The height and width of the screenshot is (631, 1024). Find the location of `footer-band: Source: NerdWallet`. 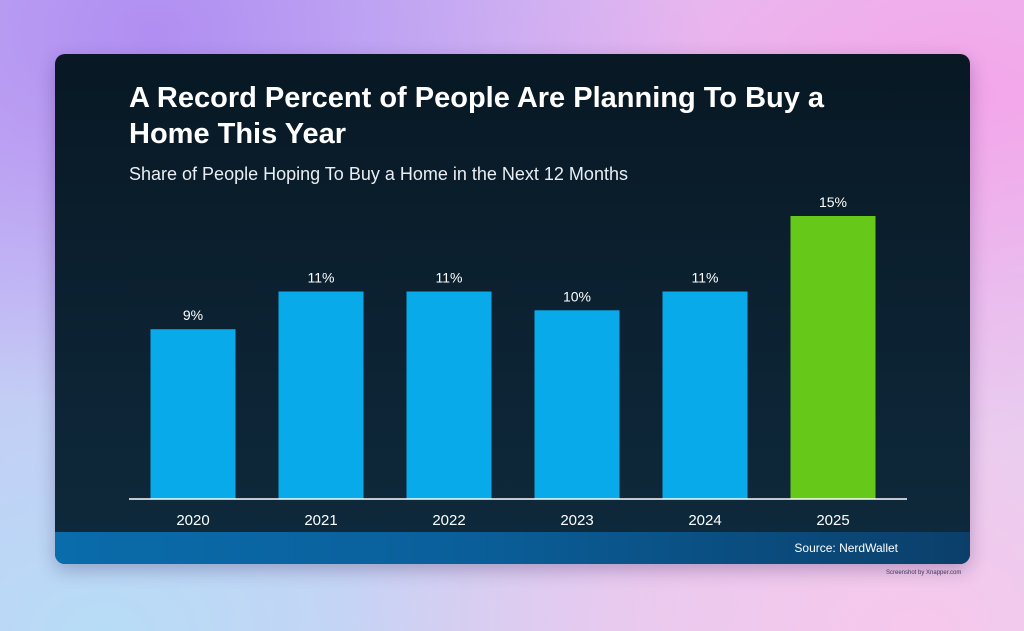

footer-band: Source: NerdWallet is located at coordinates (512, 548).